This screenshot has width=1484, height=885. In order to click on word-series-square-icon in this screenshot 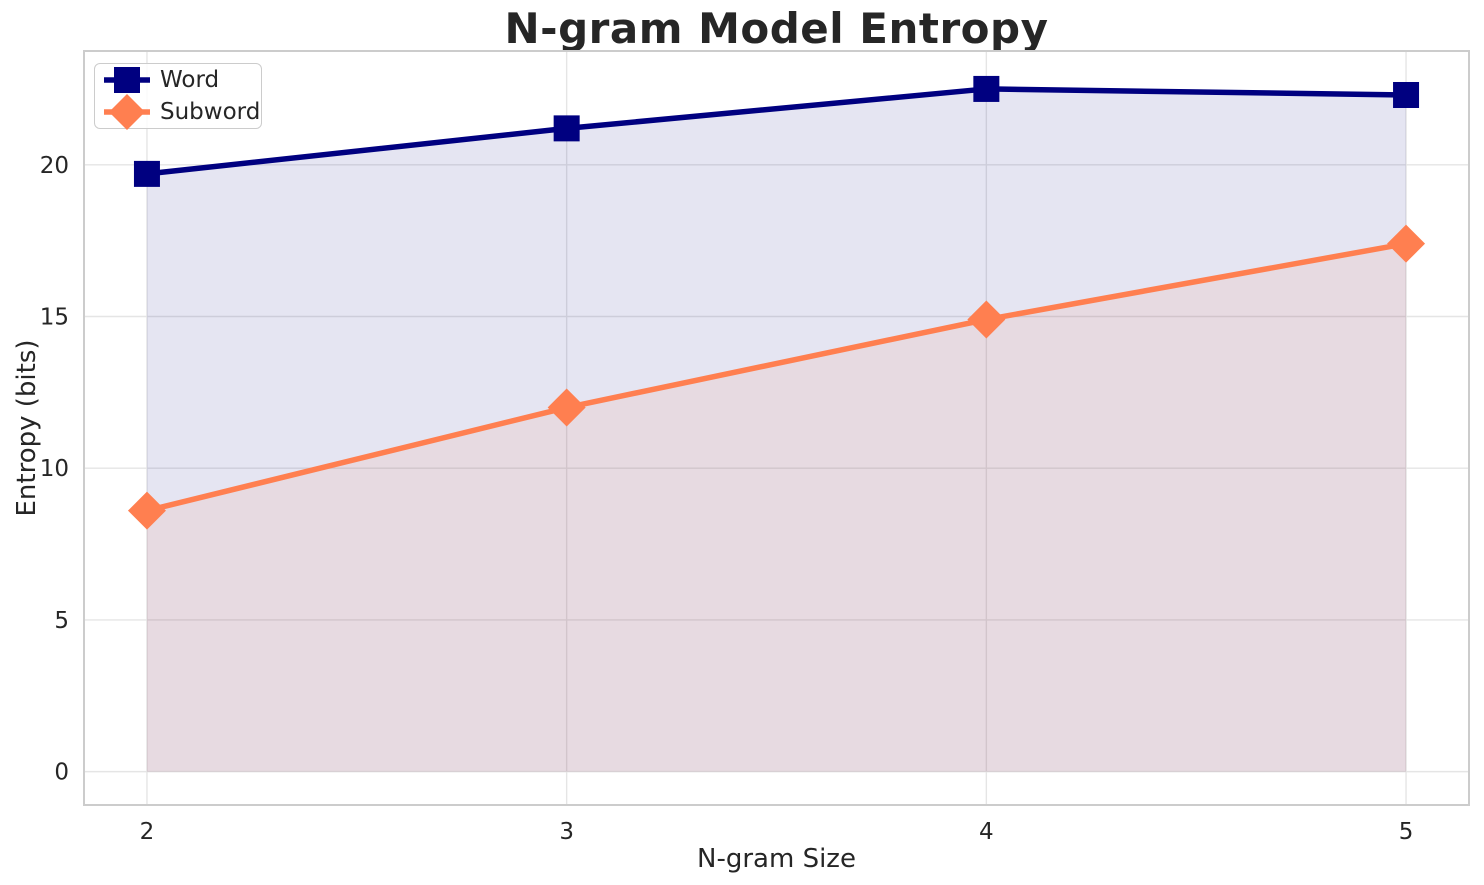, I will do `click(127, 80)`.